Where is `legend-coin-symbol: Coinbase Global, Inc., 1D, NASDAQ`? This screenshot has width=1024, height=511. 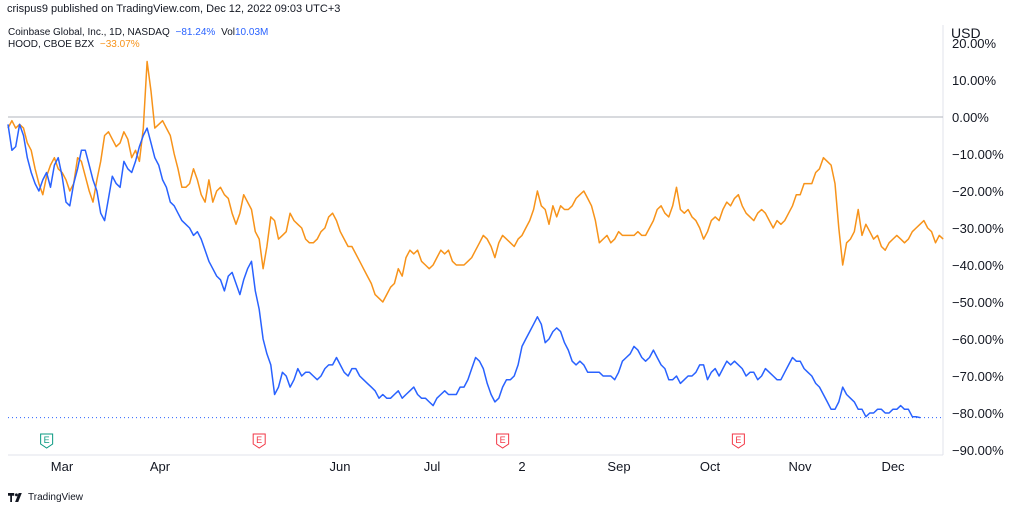
legend-coin-symbol: Coinbase Global, Inc., 1D, NASDAQ is located at coordinates (89, 32).